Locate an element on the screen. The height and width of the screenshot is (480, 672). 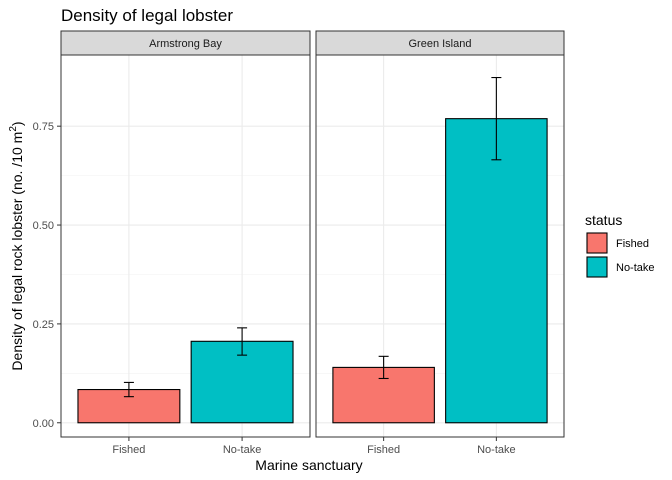
chart-title: Density of legal lobster is located at coordinates (147, 15).